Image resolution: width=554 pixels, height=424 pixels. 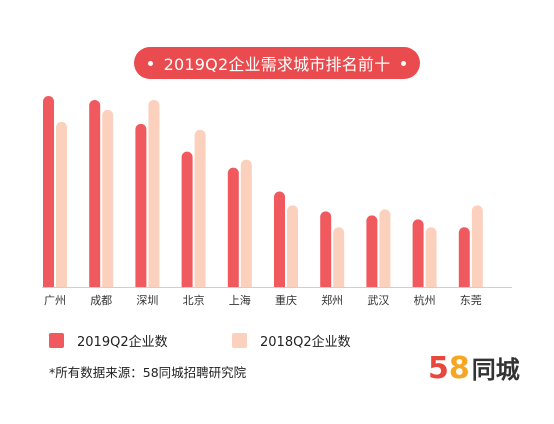 I want to click on x-tick-label: 武汉, so click(x=378, y=300).